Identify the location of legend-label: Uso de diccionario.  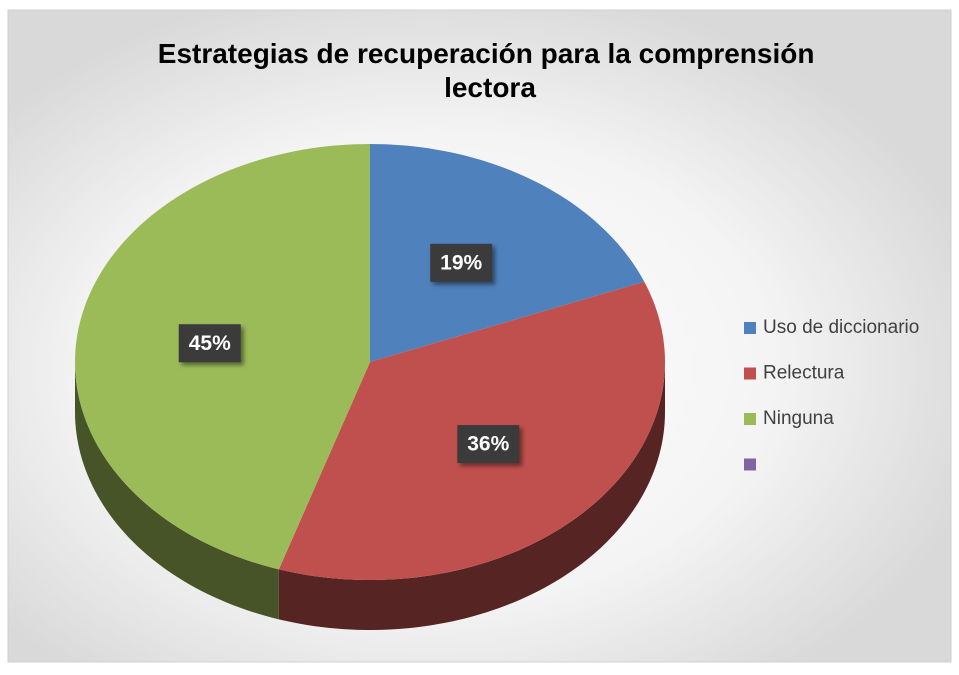
(841, 327).